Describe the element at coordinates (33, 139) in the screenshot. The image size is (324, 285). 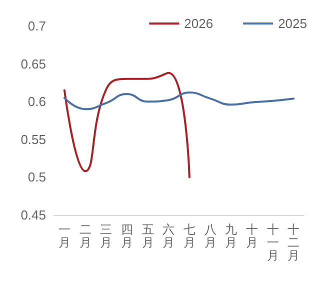
I see `y-tick-label: 0.55` at that location.